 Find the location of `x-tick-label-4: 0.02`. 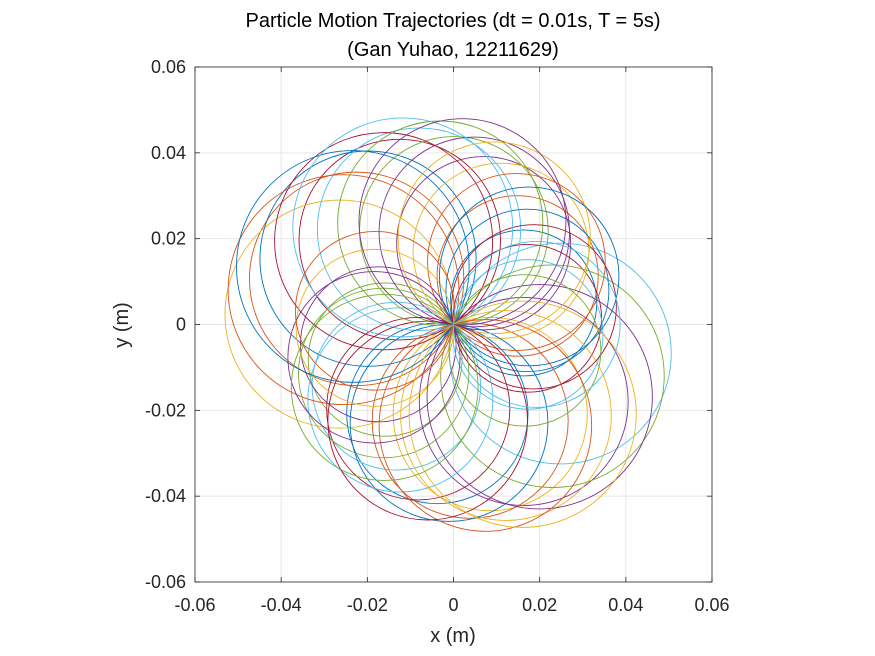

x-tick-label-4: 0.02 is located at coordinates (539, 605).